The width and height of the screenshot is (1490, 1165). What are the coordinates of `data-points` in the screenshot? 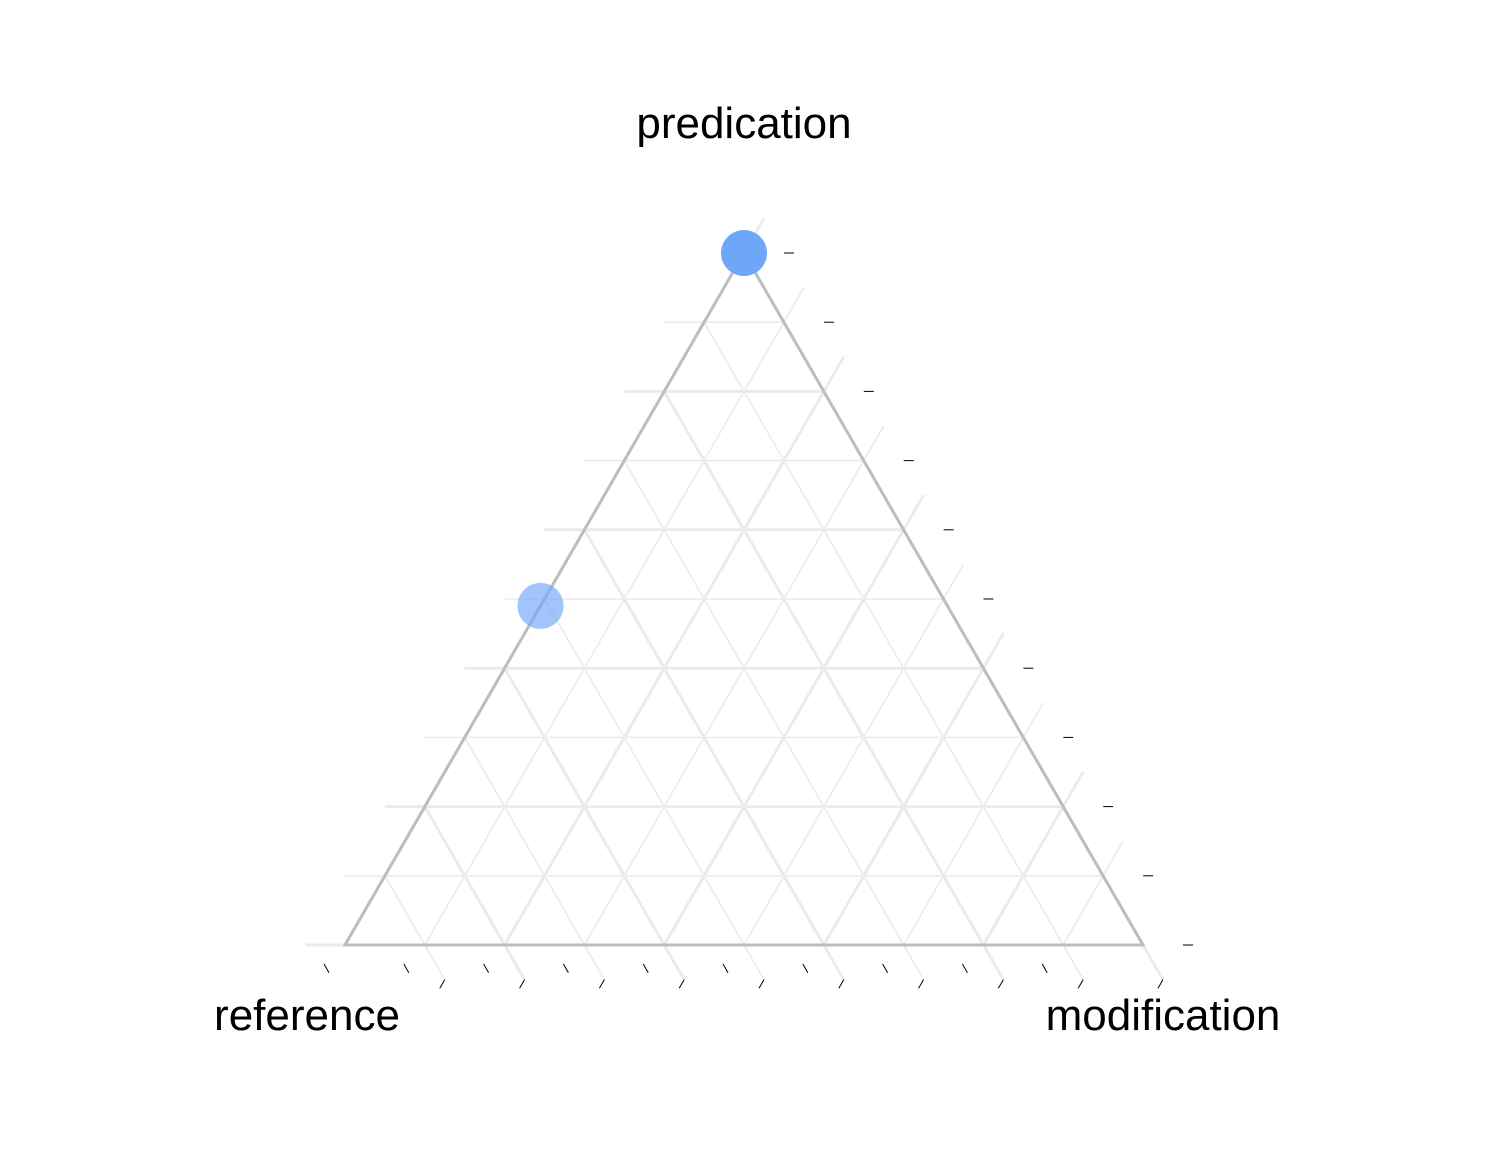 It's located at (642, 429).